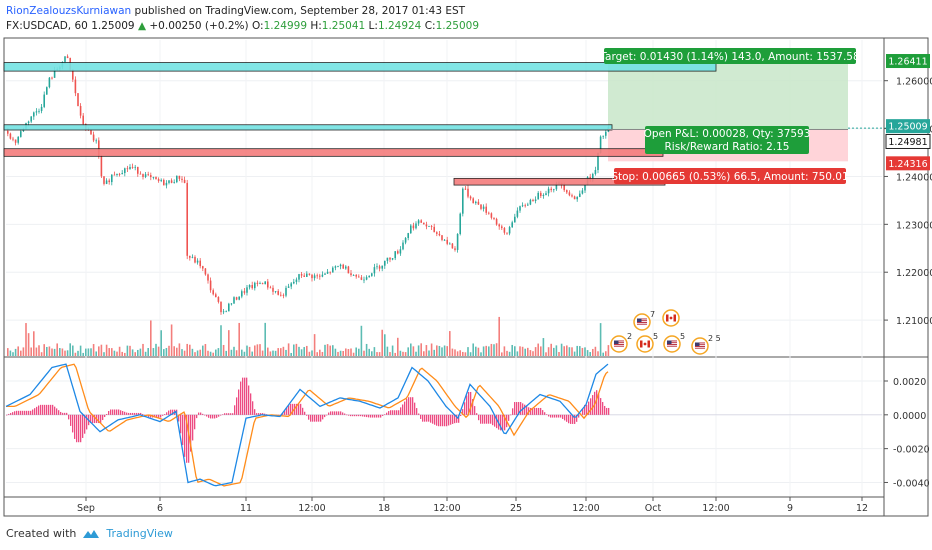 The width and height of the screenshot is (932, 550). Describe the element at coordinates (69, 11) in the screenshot. I see `author-link: RionZealouzsKurniawan` at that location.